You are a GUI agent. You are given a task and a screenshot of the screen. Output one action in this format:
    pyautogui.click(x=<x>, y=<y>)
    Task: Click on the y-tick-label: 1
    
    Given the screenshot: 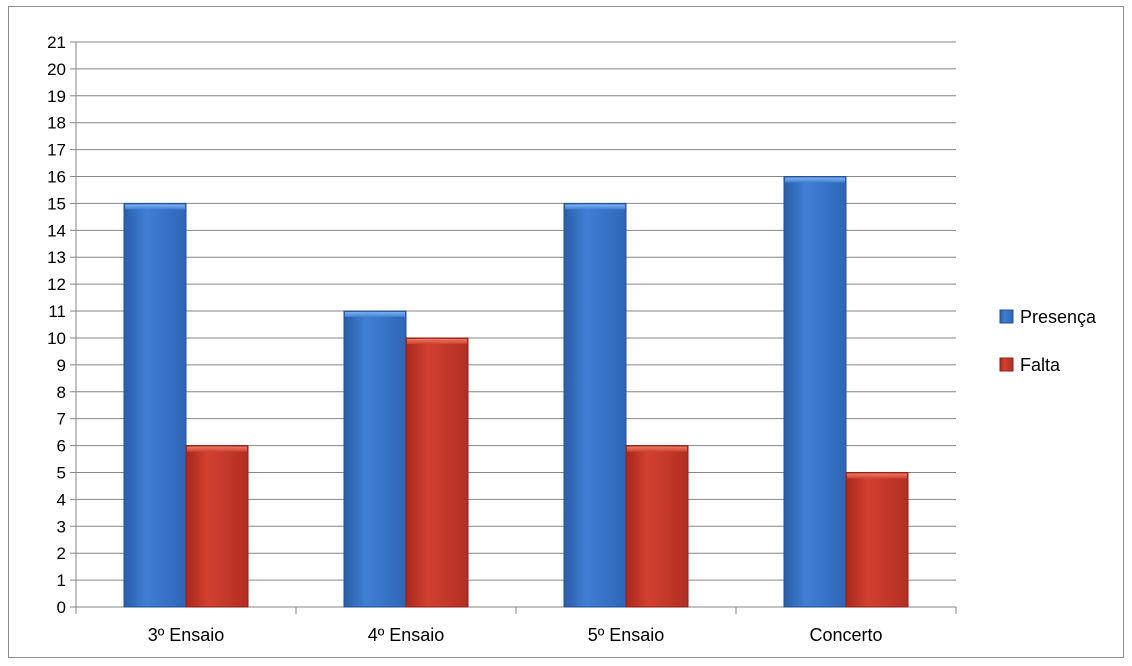 What is the action you would take?
    pyautogui.click(x=61, y=580)
    